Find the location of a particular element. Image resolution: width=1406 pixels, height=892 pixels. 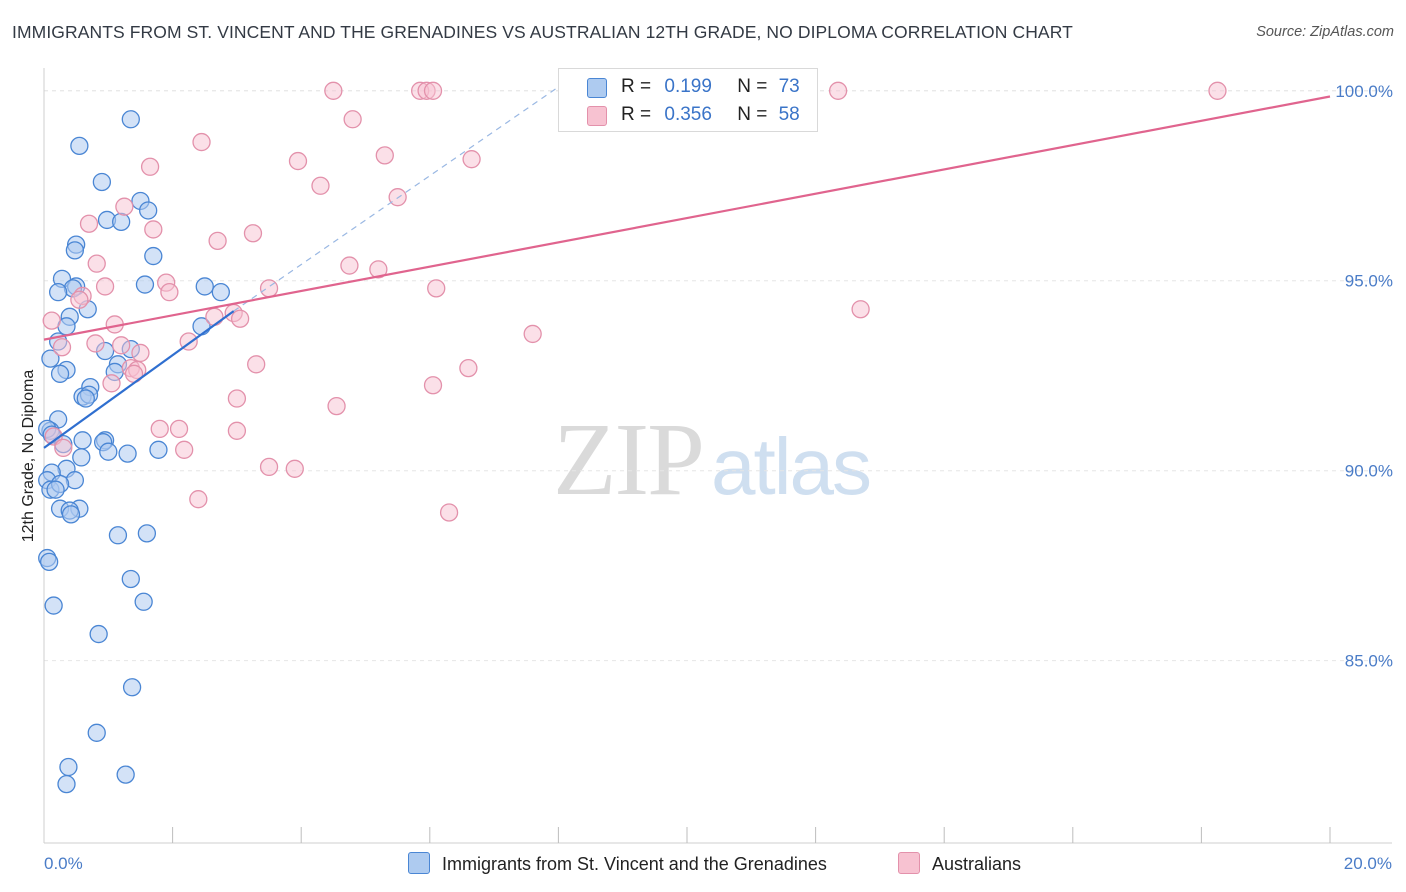

watermark-atlas: atlas is located at coordinates (791, 466).